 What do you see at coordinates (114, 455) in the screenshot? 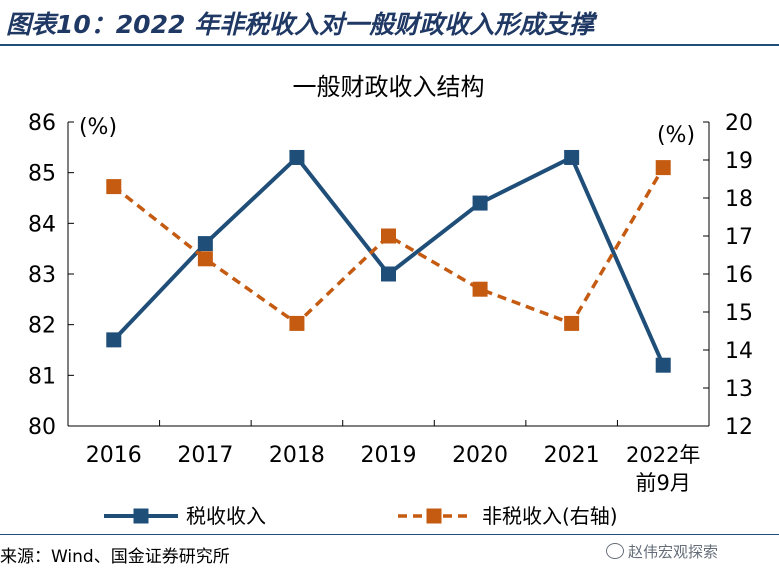
I see `x-tick-label: 2016` at bounding box center [114, 455].